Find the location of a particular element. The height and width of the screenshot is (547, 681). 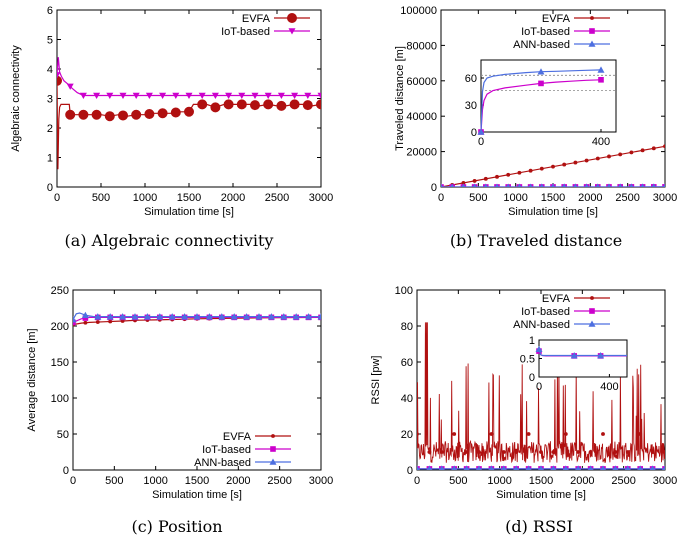

y-tick-label: 20 is located at coordinates (407, 435).